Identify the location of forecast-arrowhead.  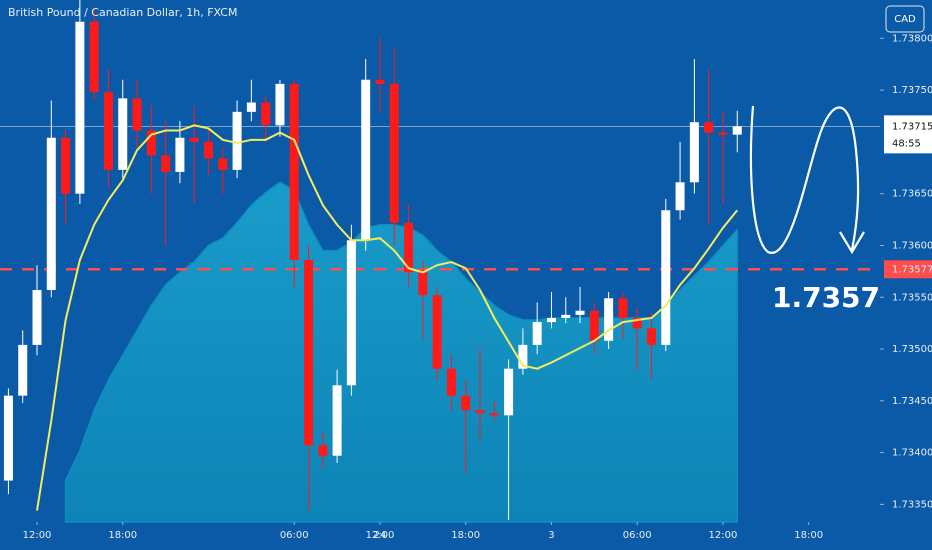
(852, 243).